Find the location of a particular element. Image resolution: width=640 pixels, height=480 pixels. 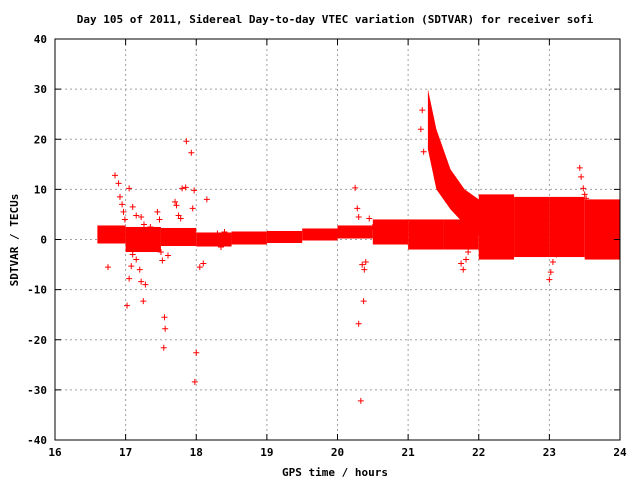

x-tick-label: 17 is located at coordinates (125, 452).